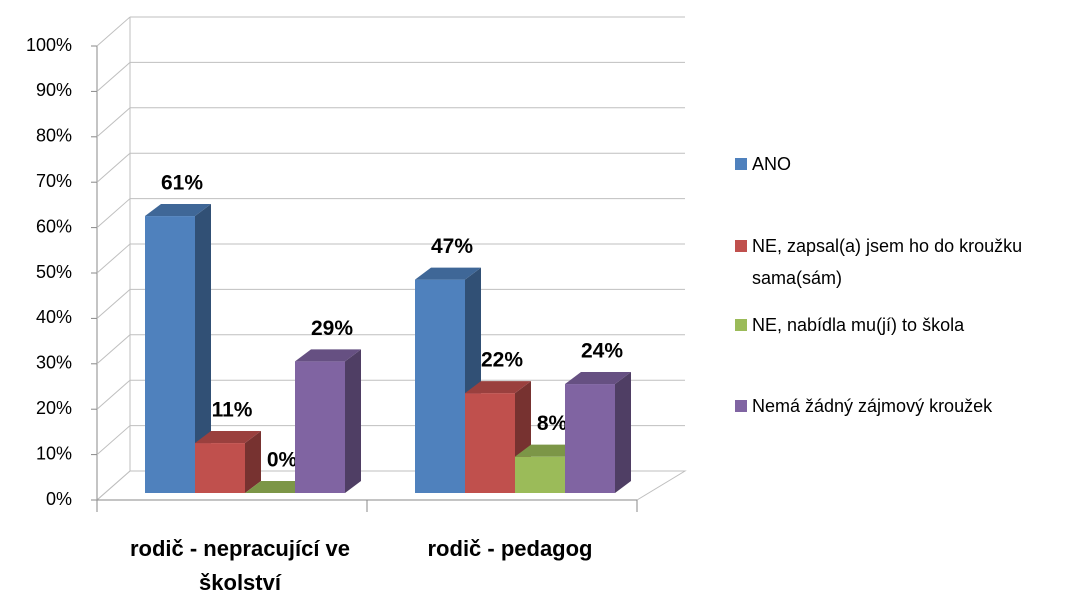 This screenshot has width=1077, height=594. I want to click on value-label: 61%, so click(182, 183).